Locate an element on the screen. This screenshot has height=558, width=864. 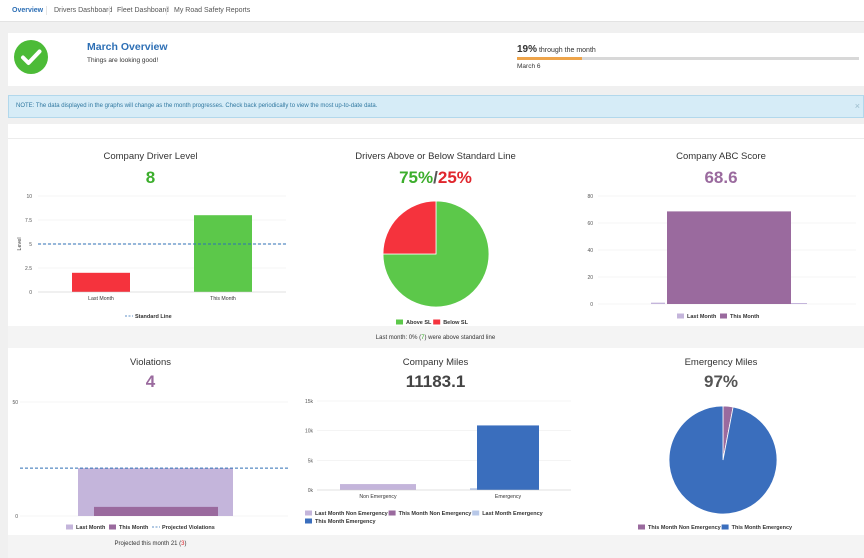
close-icon: × is located at coordinates (857, 106).